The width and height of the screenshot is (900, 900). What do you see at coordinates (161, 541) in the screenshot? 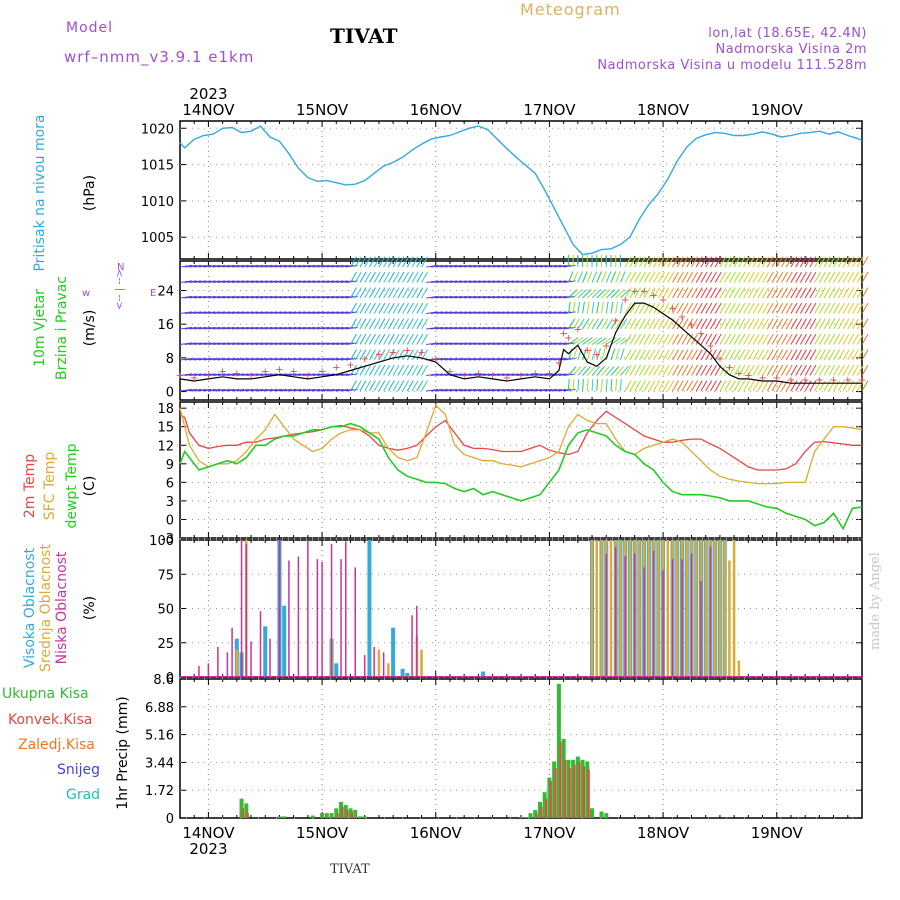
I see `y-tick-label-cloud: 100` at bounding box center [161, 541].